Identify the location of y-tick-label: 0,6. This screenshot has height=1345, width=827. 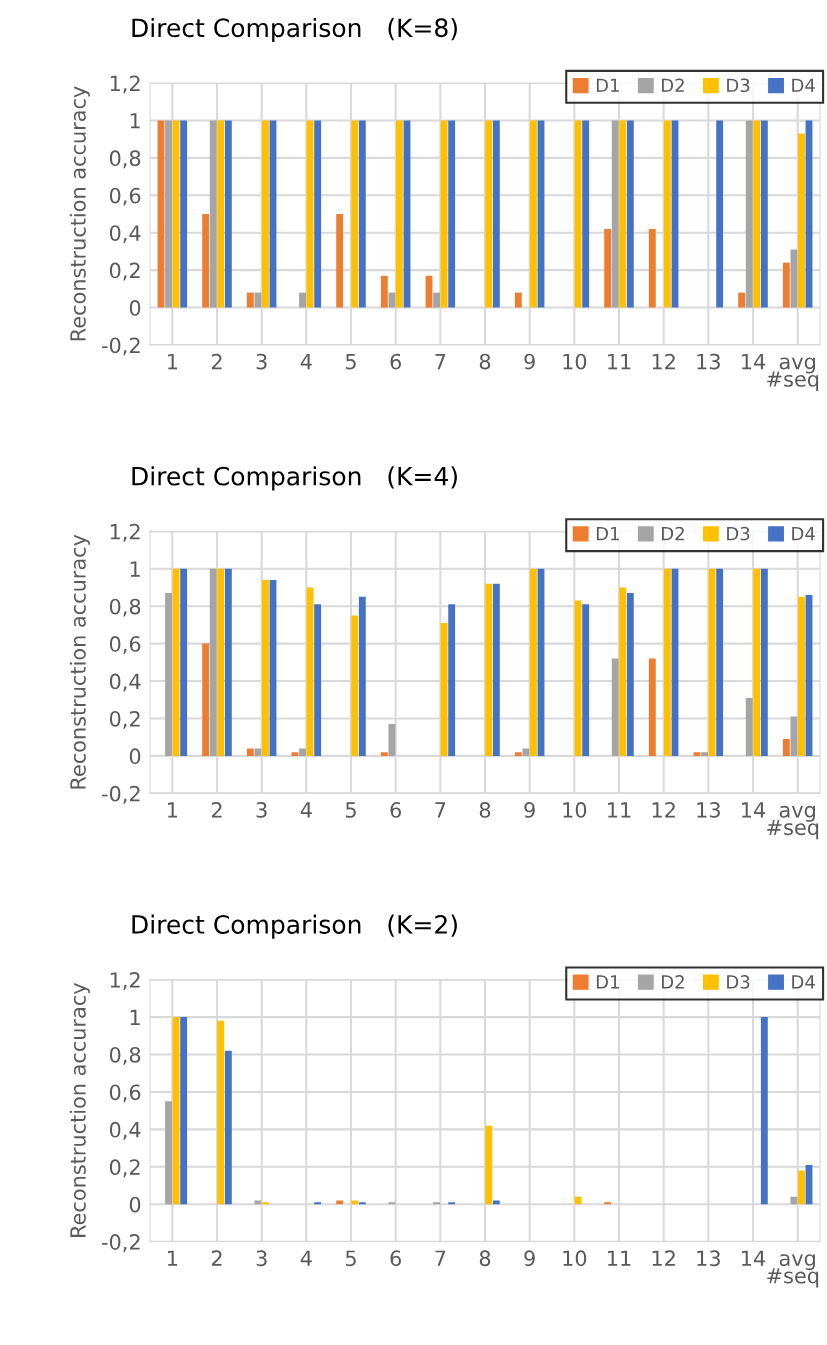
(125, 1093).